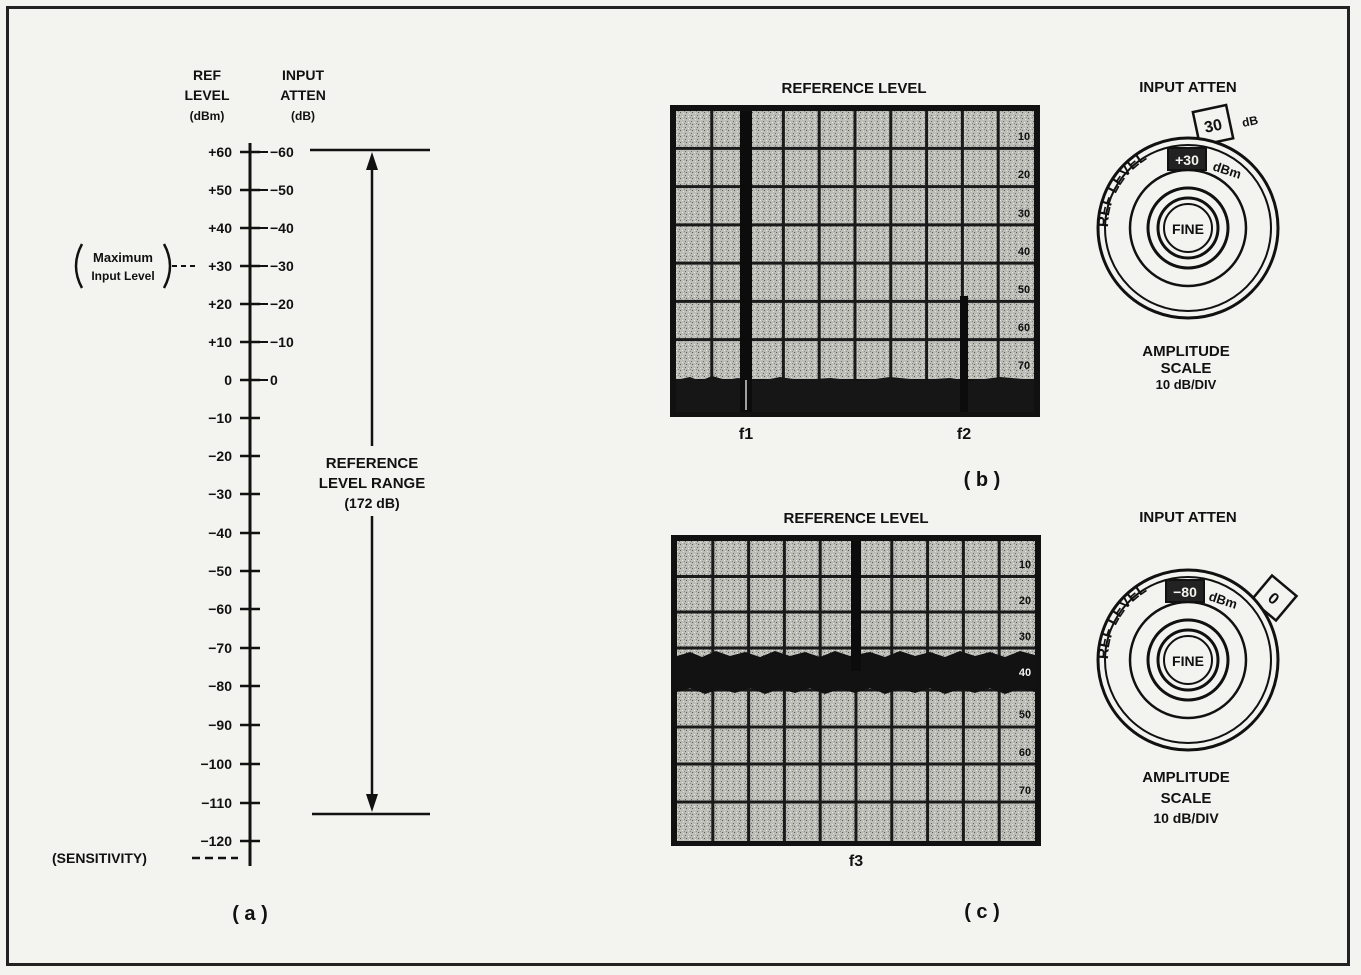 The height and width of the screenshot is (975, 1361). I want to click on input-atten-title-b: INPUT ATTEN, so click(1188, 87).